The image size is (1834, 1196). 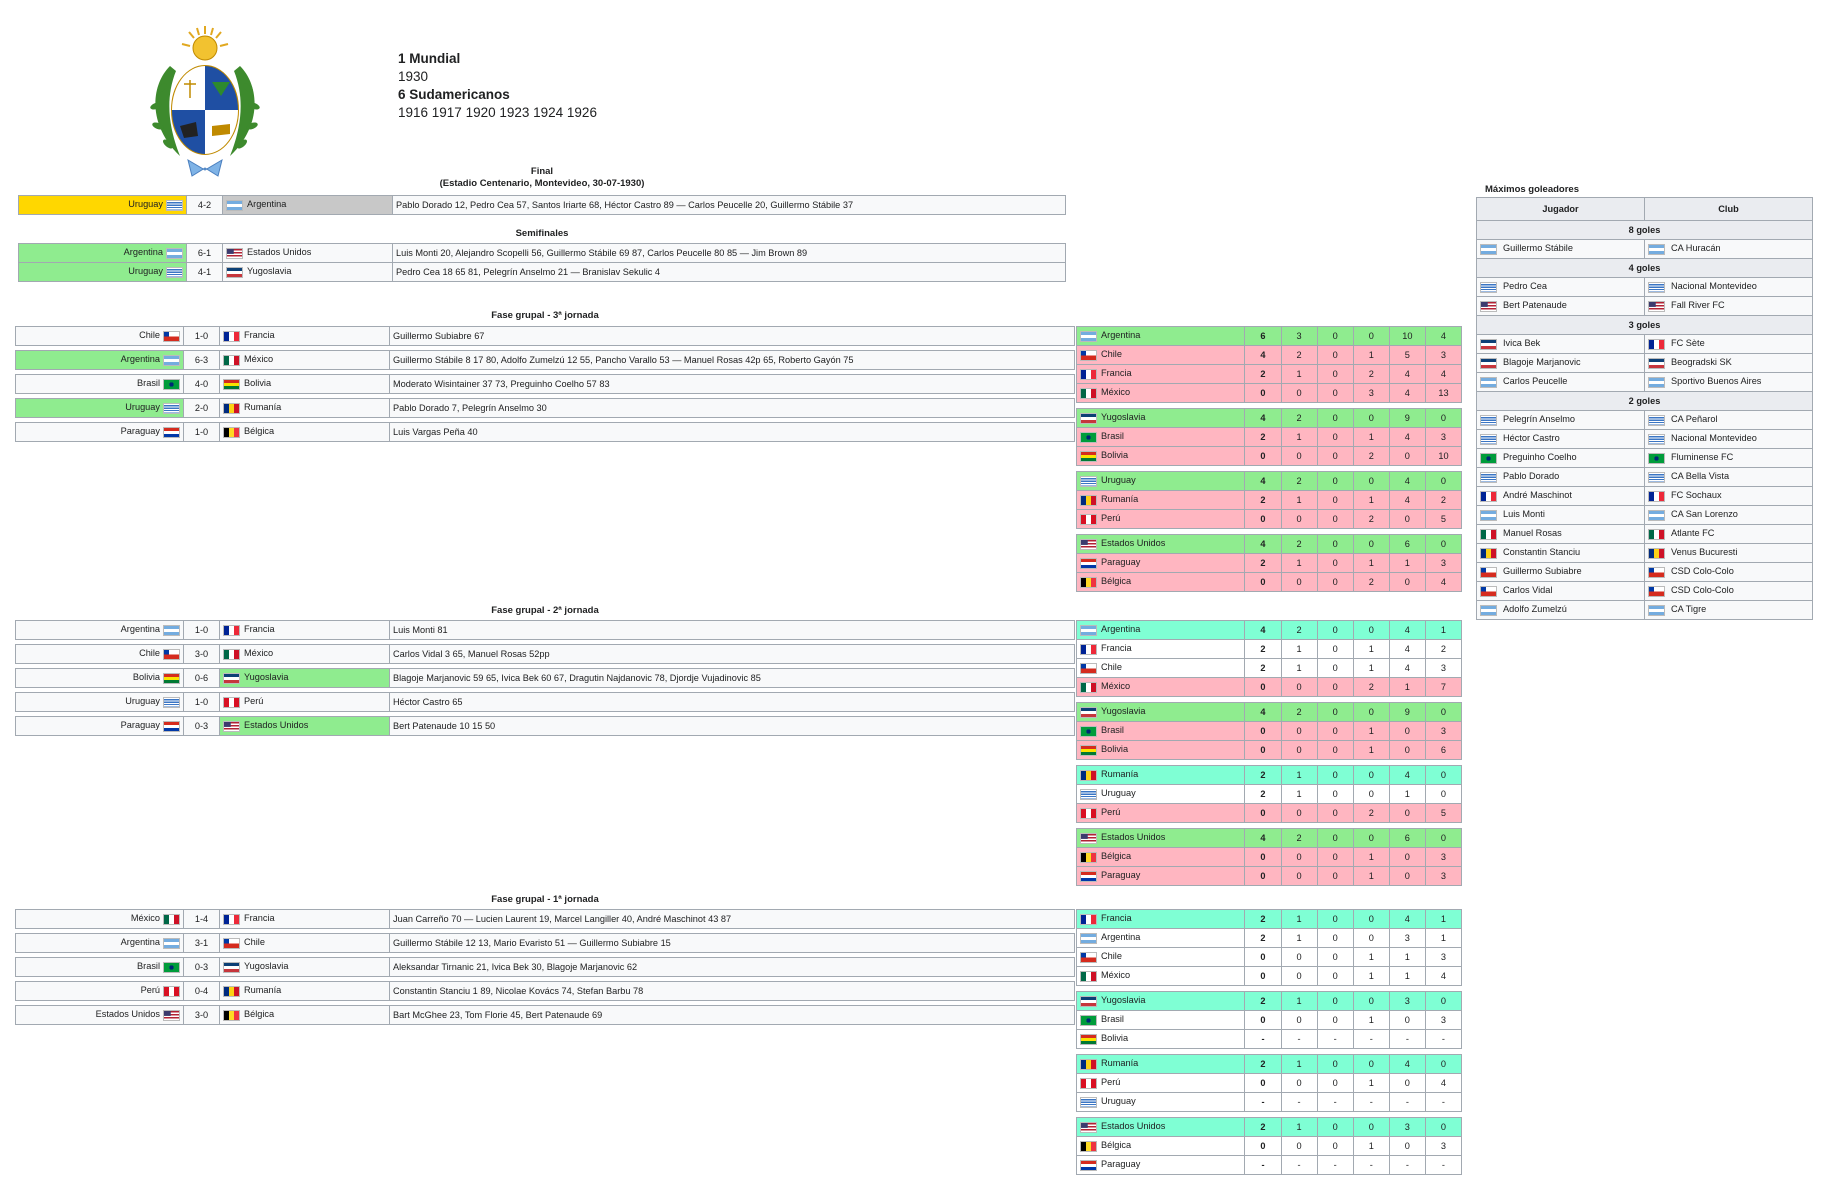 What do you see at coordinates (1542, 362) in the screenshot?
I see `scorer-player-name: Blagoje Marjanovic` at bounding box center [1542, 362].